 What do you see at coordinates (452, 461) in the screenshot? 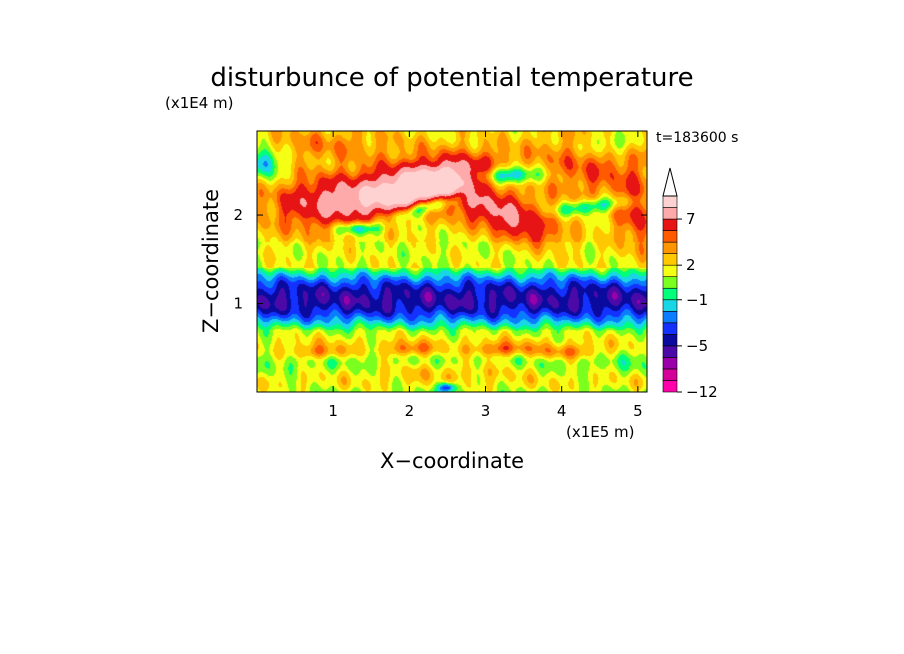
I see `x-axis-label: X−coordinate` at bounding box center [452, 461].